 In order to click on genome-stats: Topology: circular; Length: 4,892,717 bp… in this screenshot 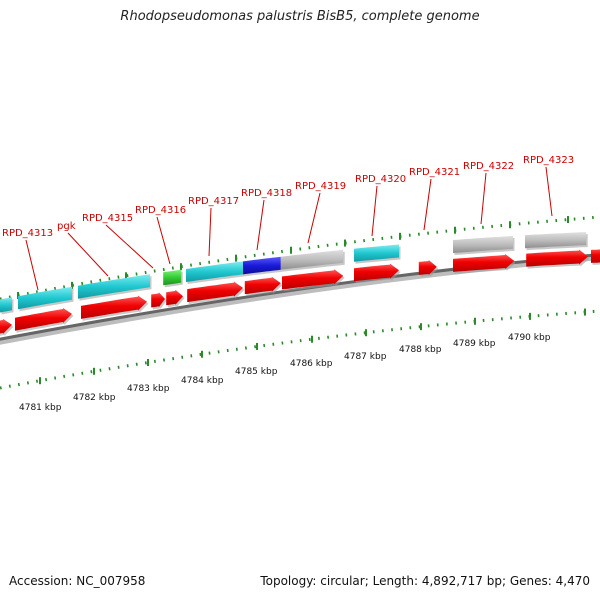, I will do `click(425, 581)`.